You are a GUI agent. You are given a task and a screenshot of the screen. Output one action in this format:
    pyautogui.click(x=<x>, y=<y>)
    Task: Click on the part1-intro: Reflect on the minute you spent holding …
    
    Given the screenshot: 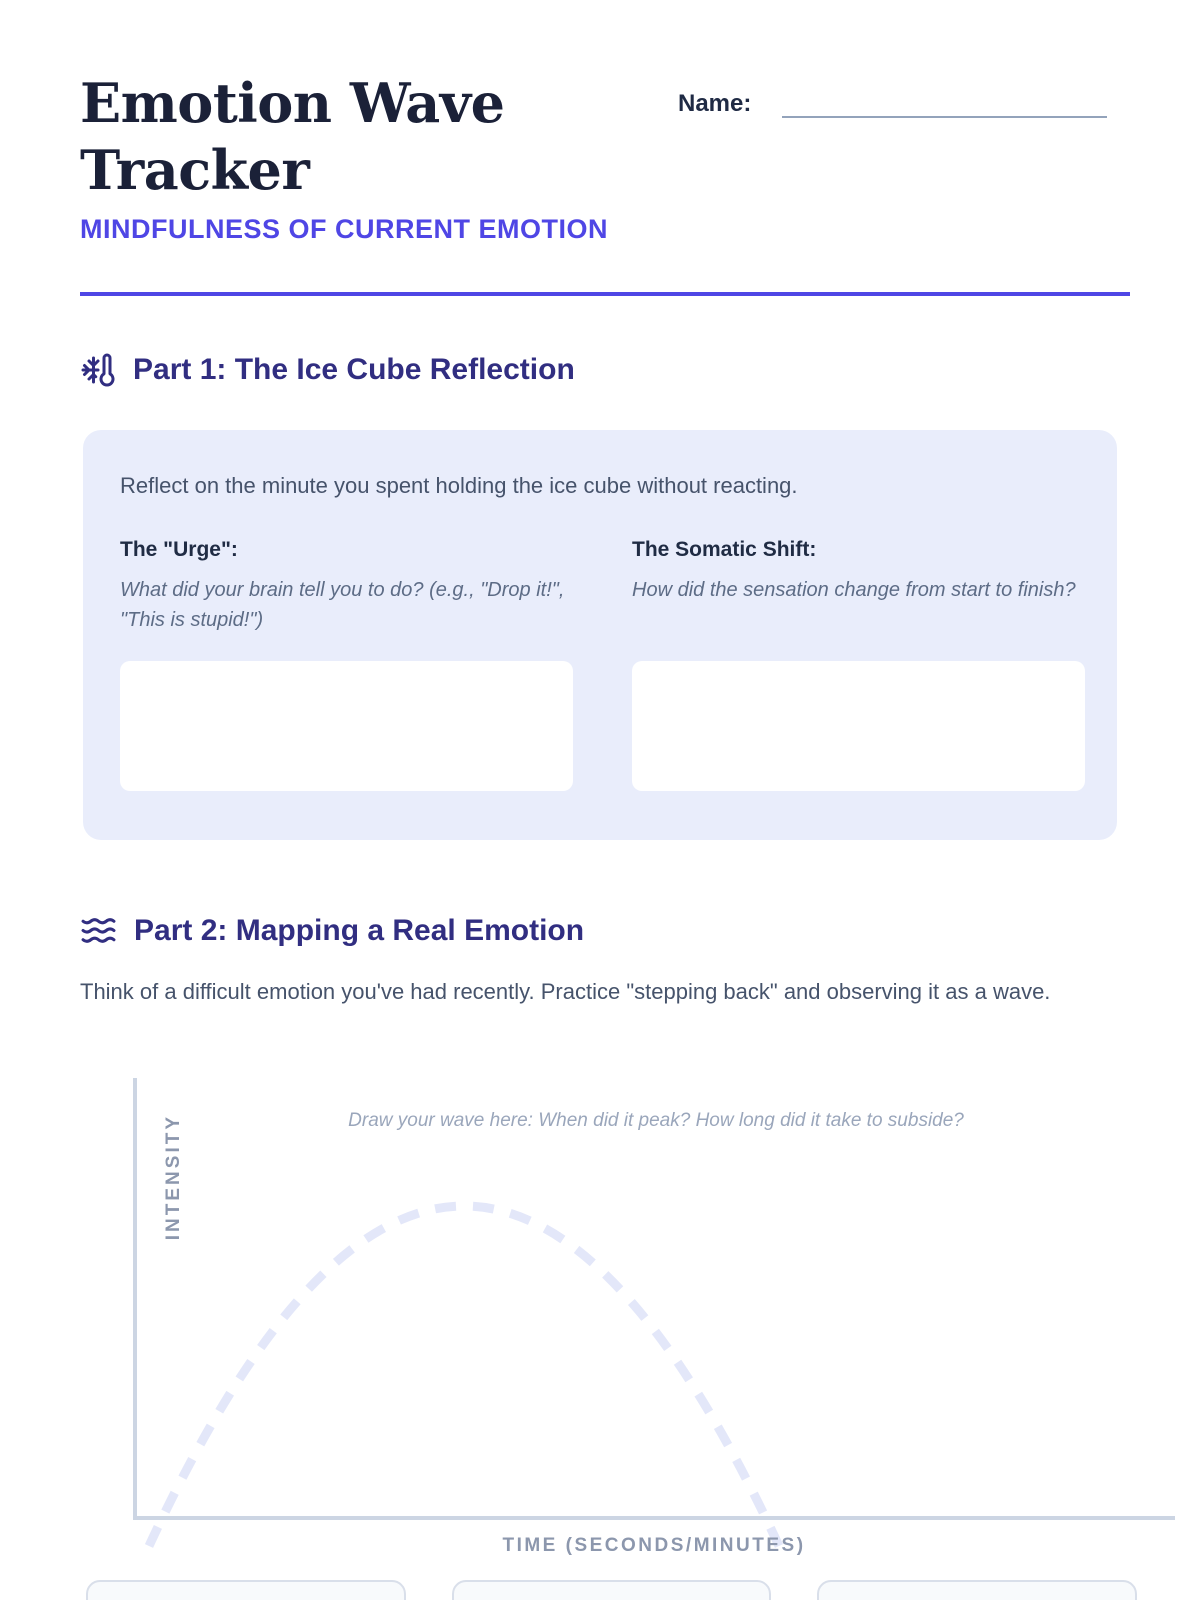 What is the action you would take?
    pyautogui.click(x=459, y=485)
    